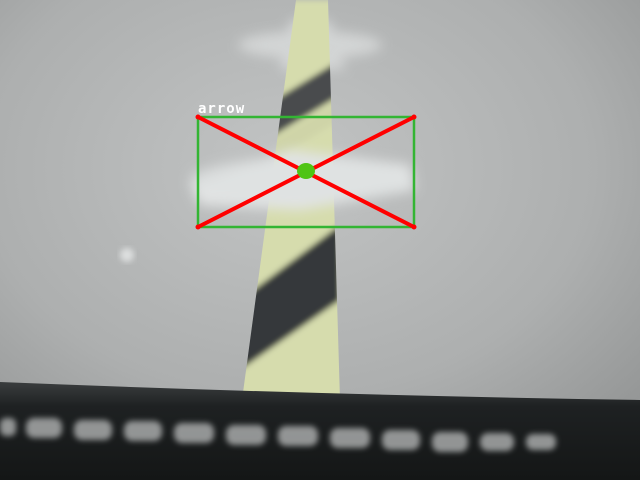  I want to click on arrow-marking, so click(302, 180).